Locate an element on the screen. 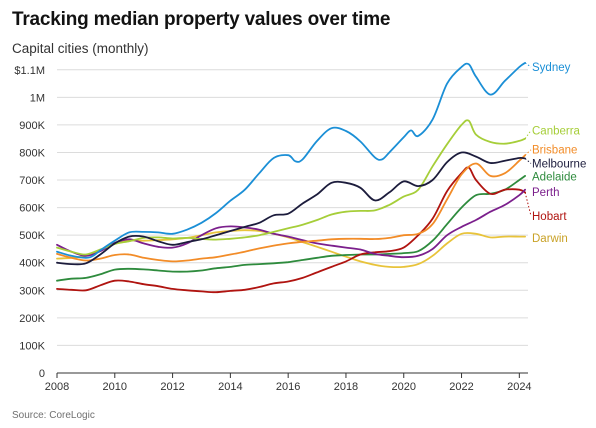  x-tick-label: 2024 is located at coordinates (519, 387).